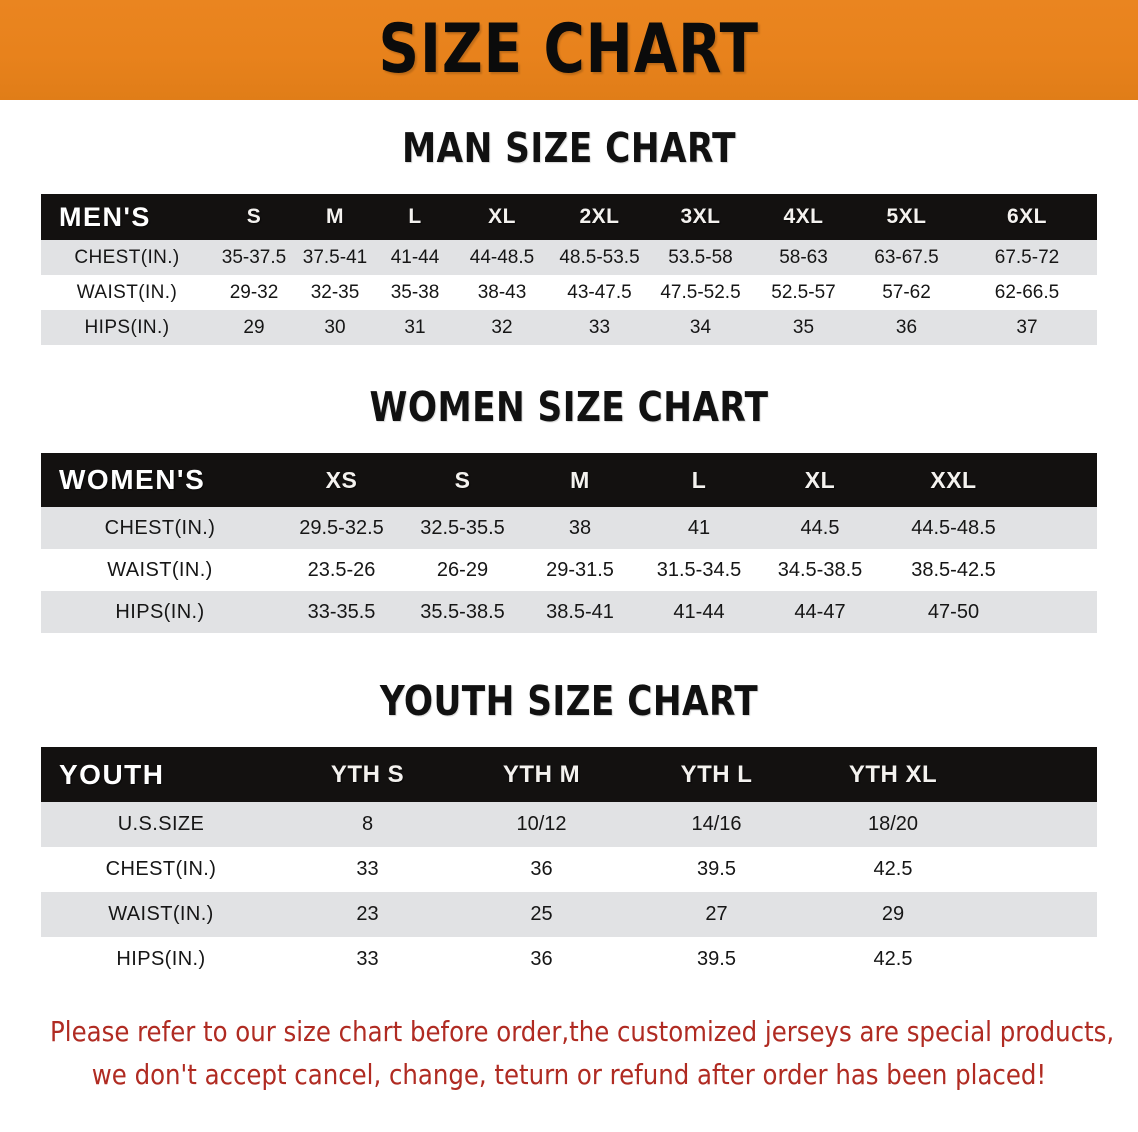  I want to click on women-header-row: WOMEN'S XS S M L XL XXL, so click(569, 480).